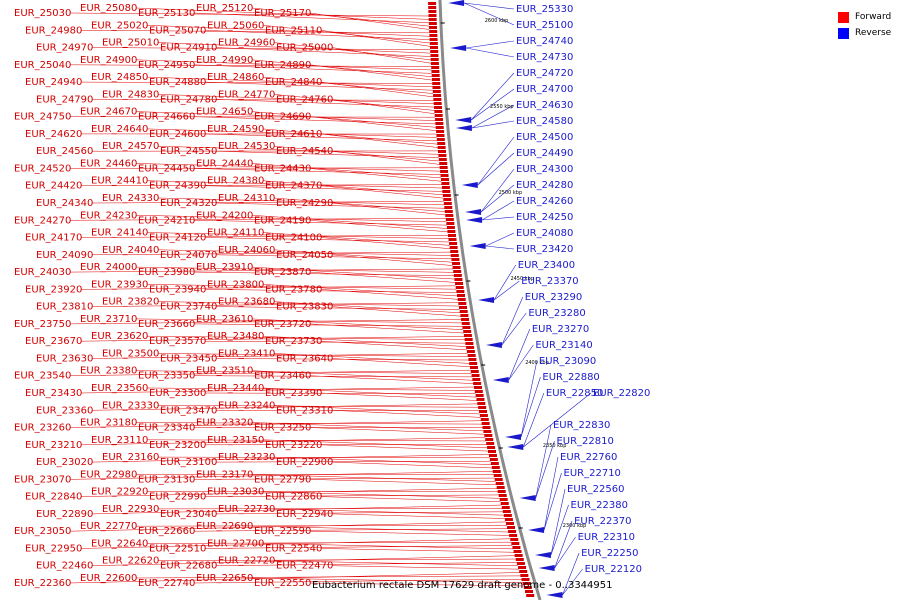  I want to click on forward-label: EUR_24230, so click(108, 215).